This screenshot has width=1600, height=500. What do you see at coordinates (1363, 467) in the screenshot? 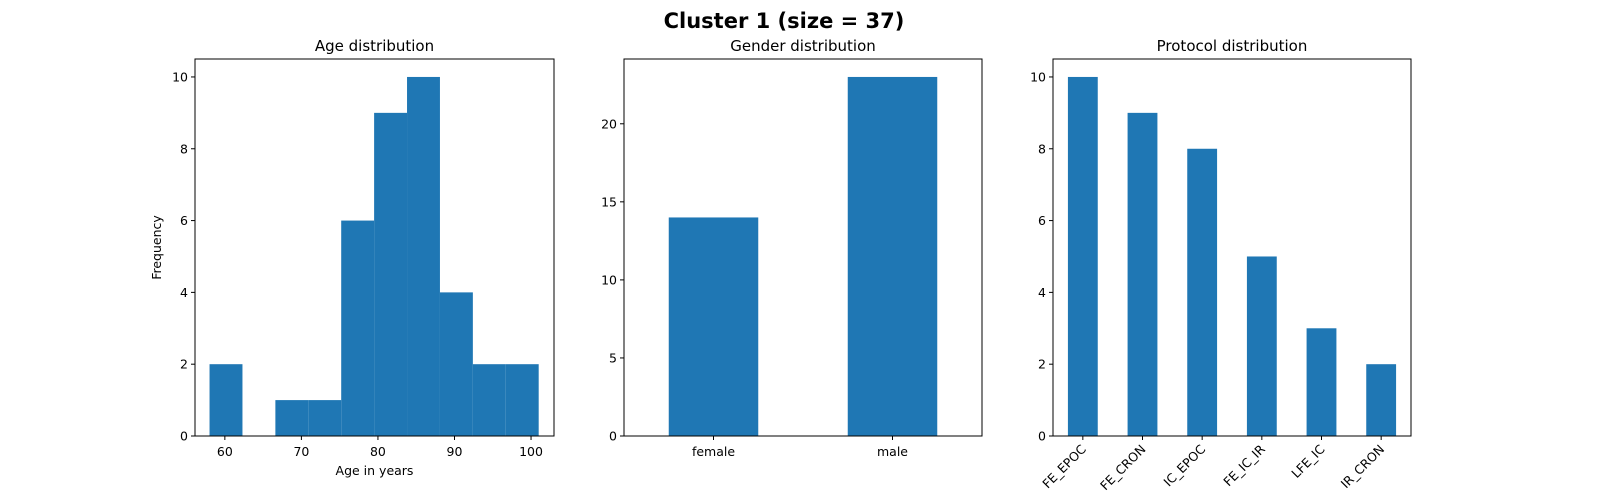
I see `protocol-bar-chart-x-tick-label: IR_CRON` at bounding box center [1363, 467].